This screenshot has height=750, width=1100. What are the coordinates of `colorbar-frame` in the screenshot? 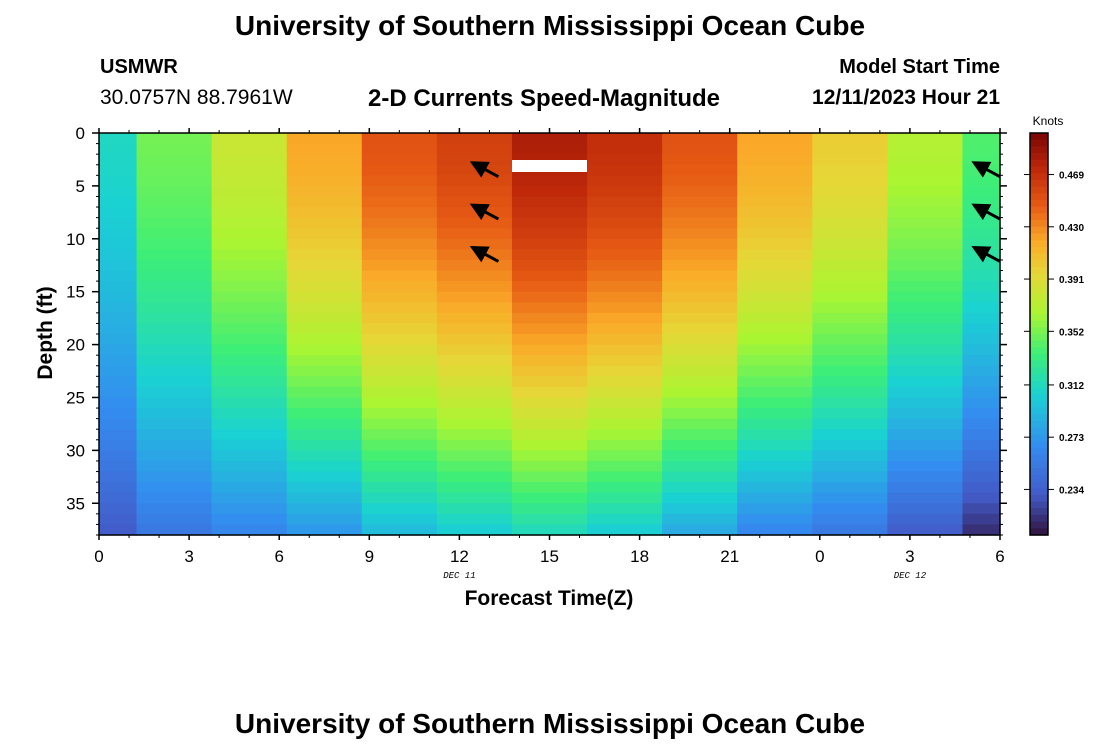 It's located at (1039, 334).